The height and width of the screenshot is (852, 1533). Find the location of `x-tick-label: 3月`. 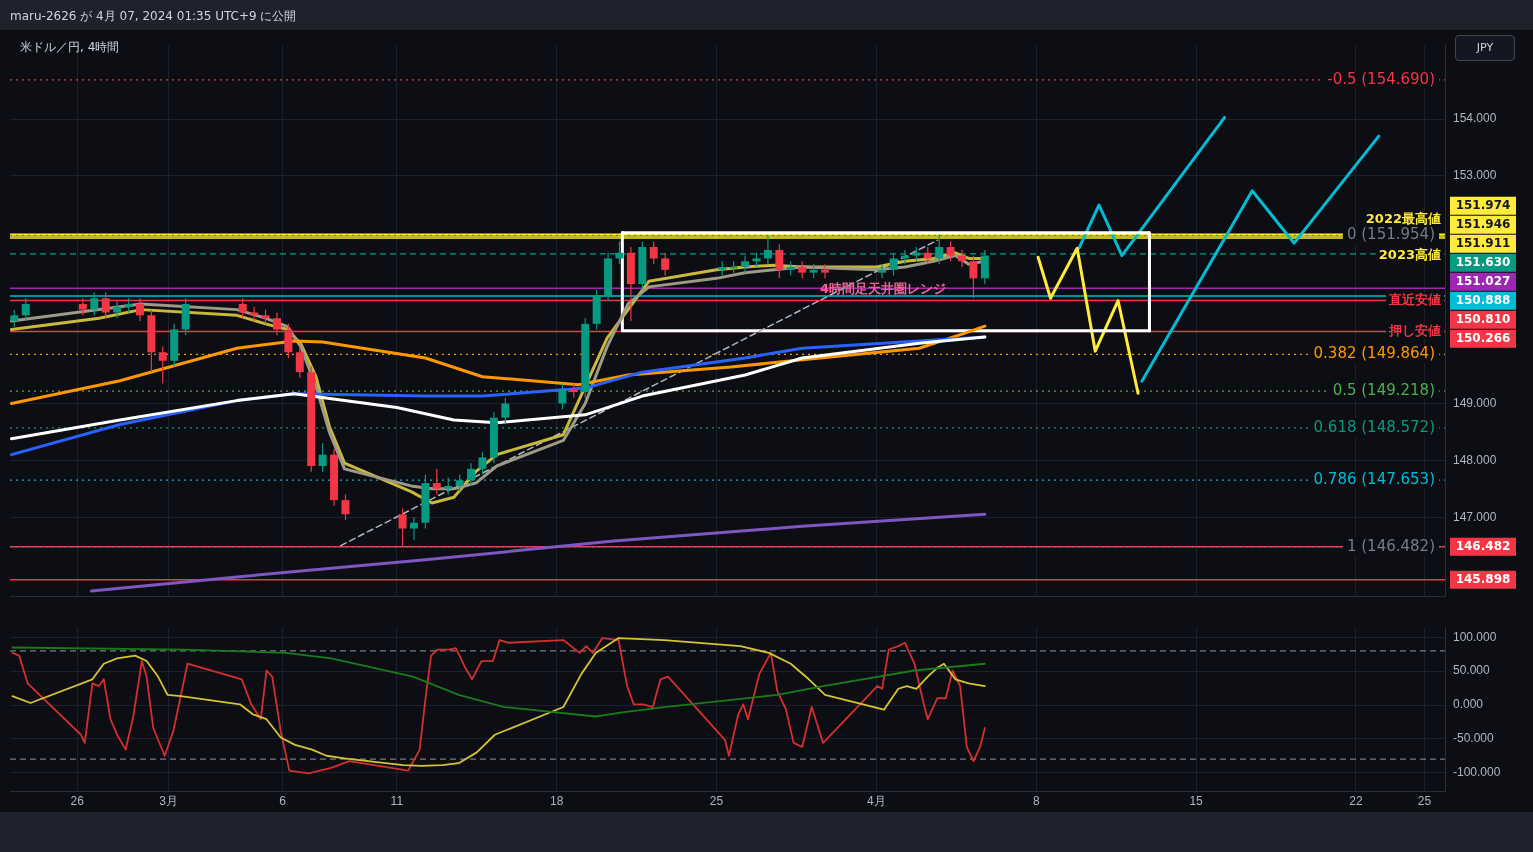

x-tick-label: 3月 is located at coordinates (168, 801).